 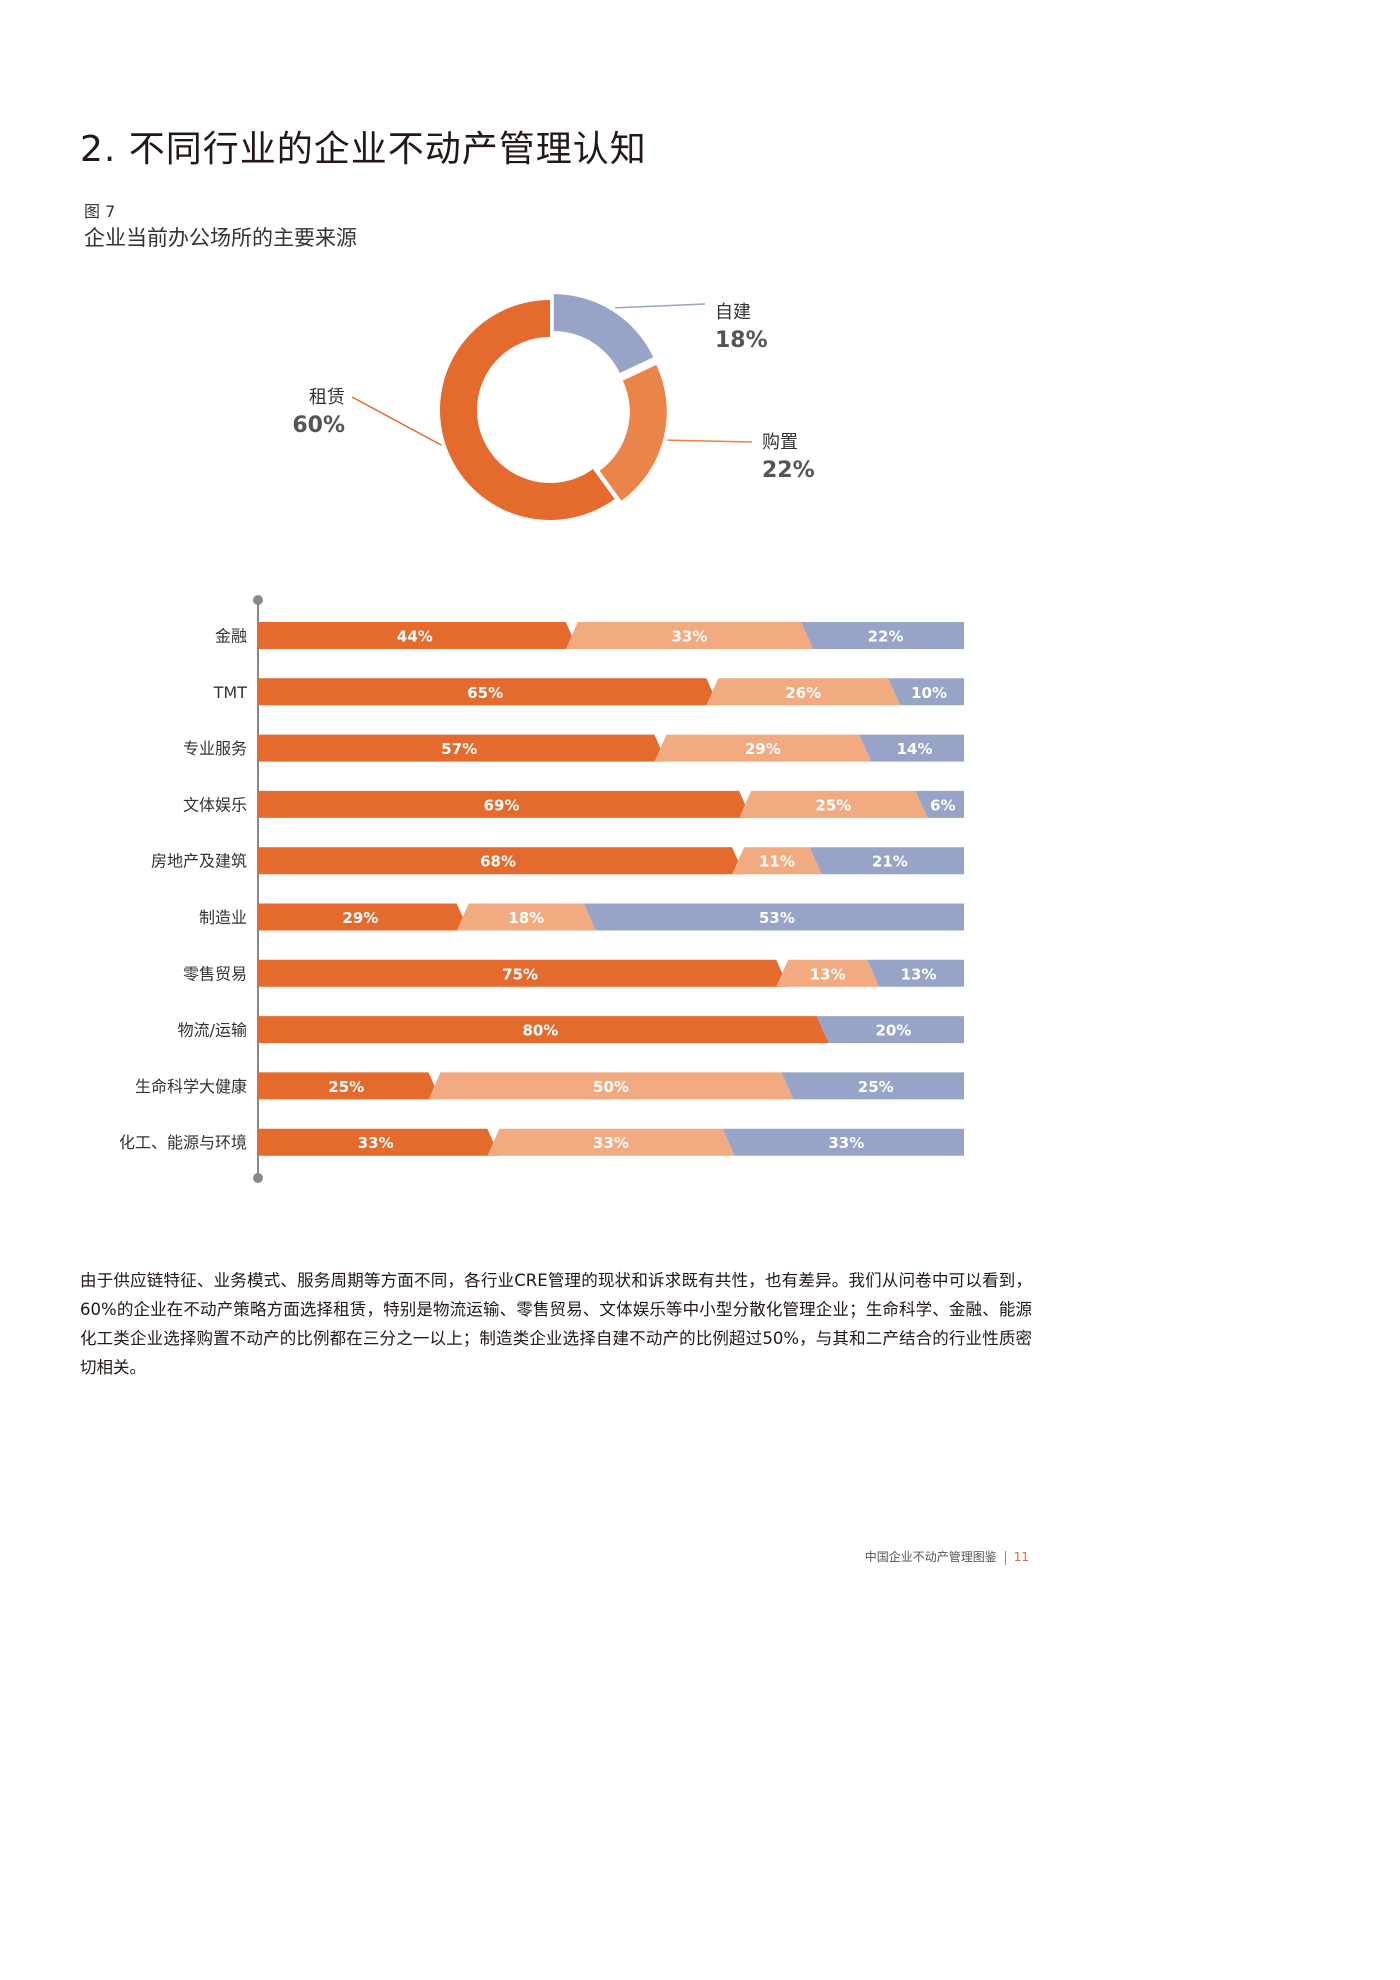 I want to click on bar-value-label: 11%, so click(x=777, y=862).